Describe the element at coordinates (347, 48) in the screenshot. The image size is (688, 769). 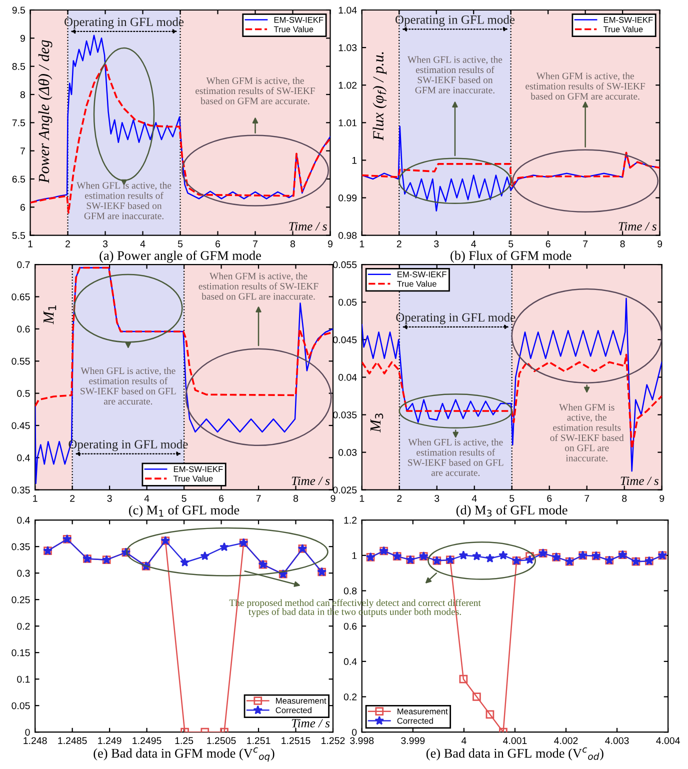
I see `y-tick-label: 1.03` at that location.